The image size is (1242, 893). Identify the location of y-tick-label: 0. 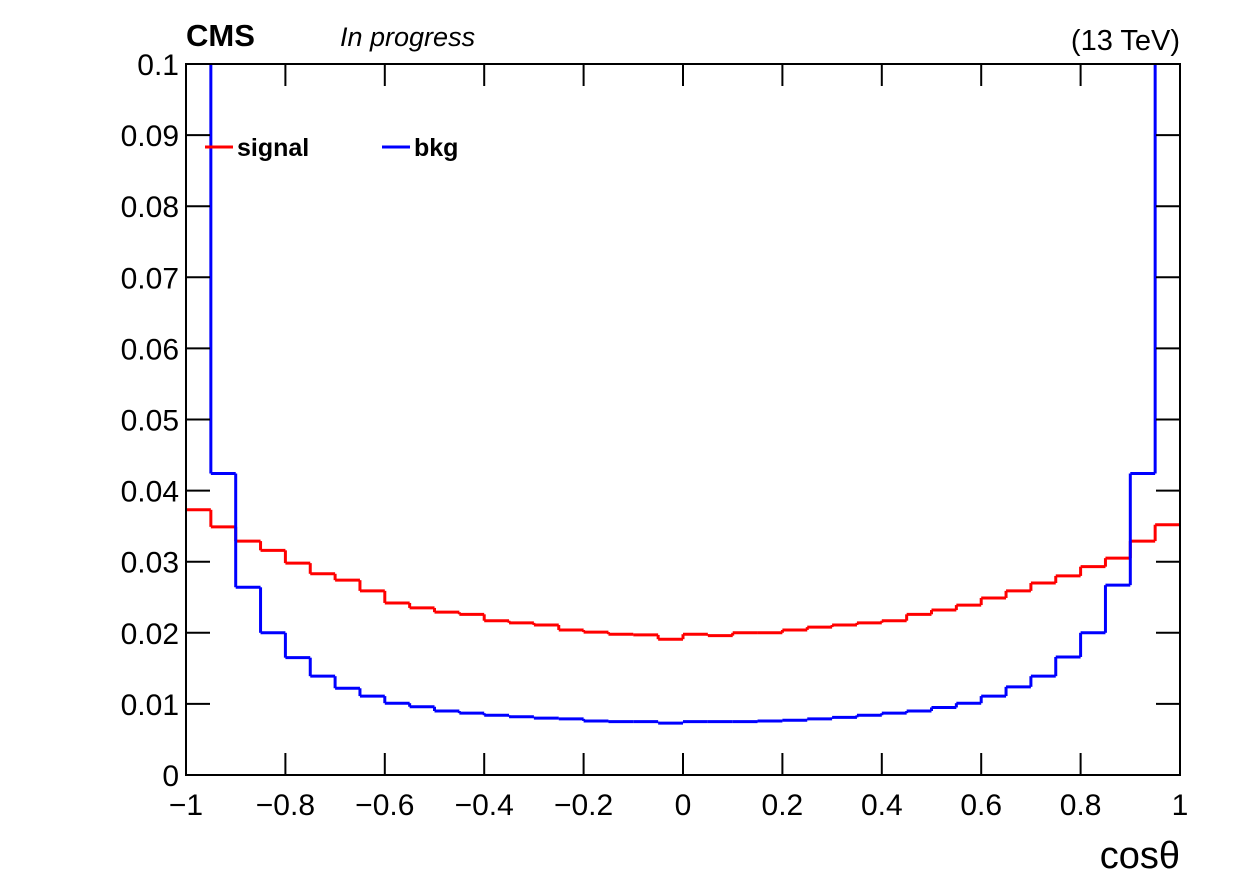
(170, 776).